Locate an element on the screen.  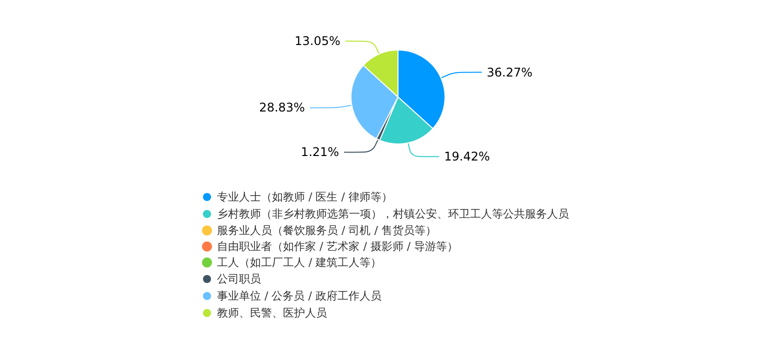
legend-label: 教师、民警、医护人员 is located at coordinates (272, 313).